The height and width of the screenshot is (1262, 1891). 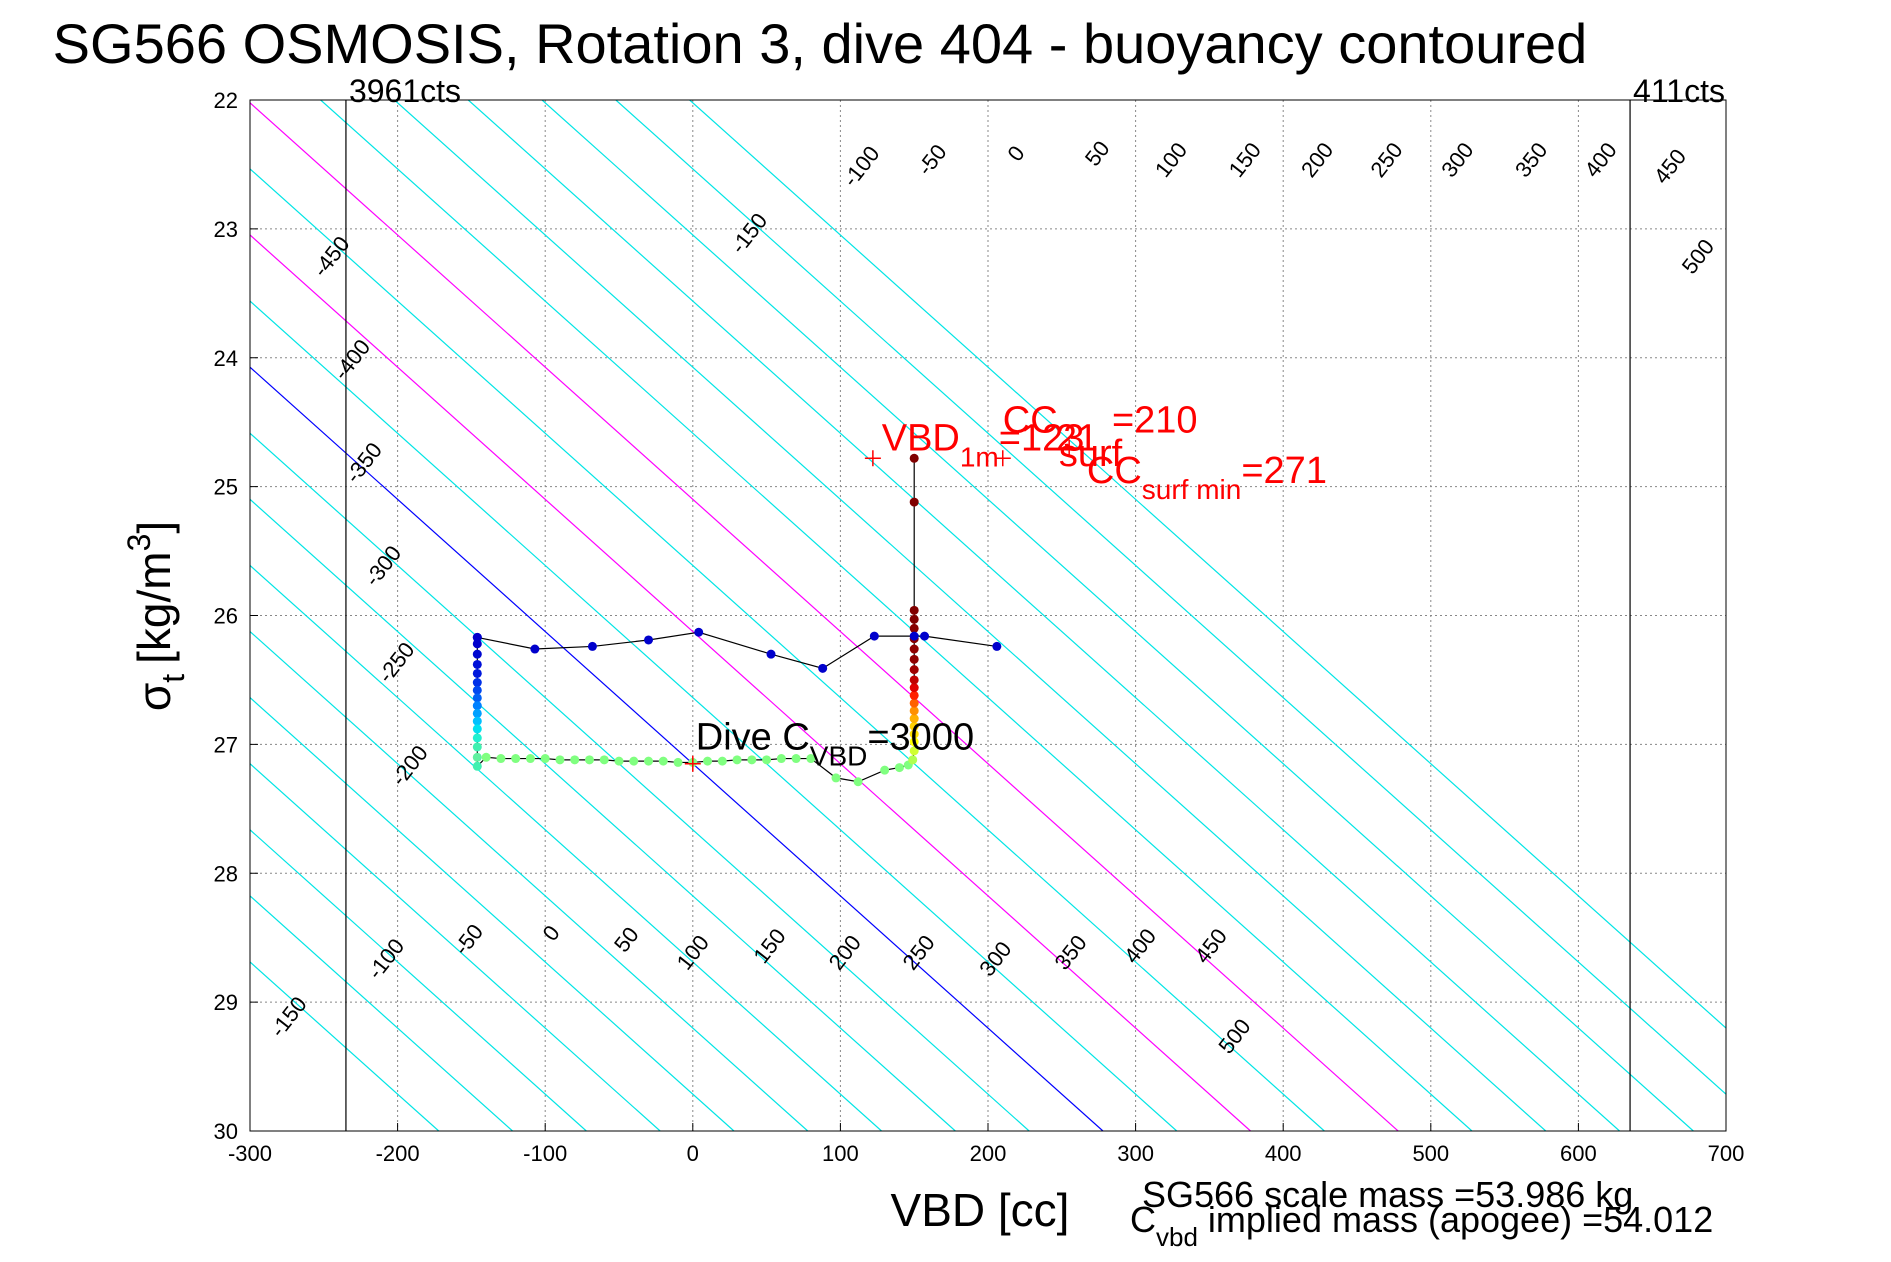 What do you see at coordinates (154, 697) in the screenshot?
I see `y-label-sigma: σ` at bounding box center [154, 697].